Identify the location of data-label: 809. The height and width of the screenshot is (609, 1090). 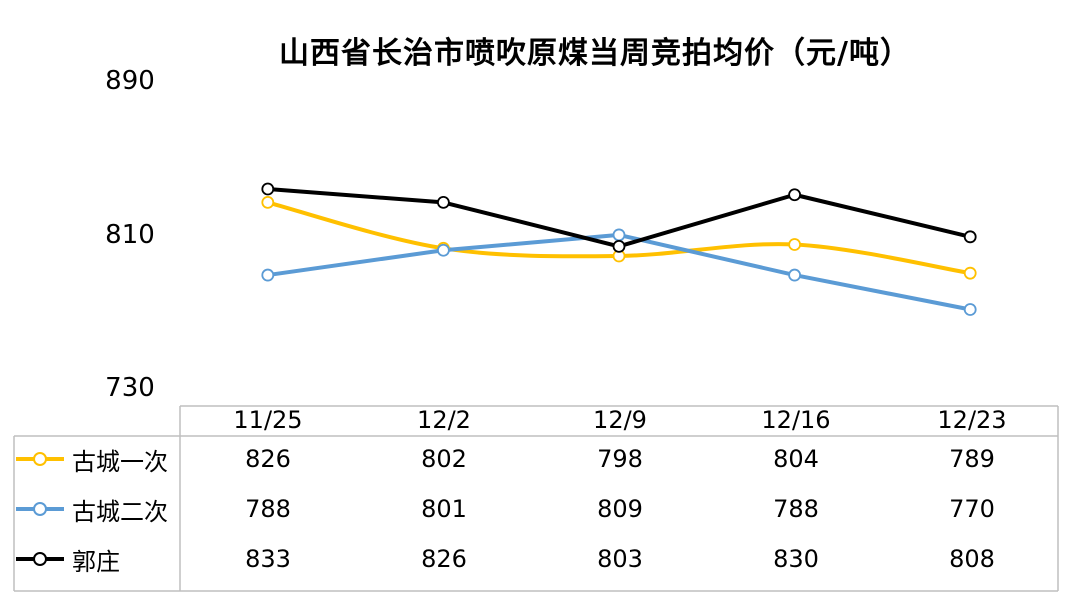
(620, 509).